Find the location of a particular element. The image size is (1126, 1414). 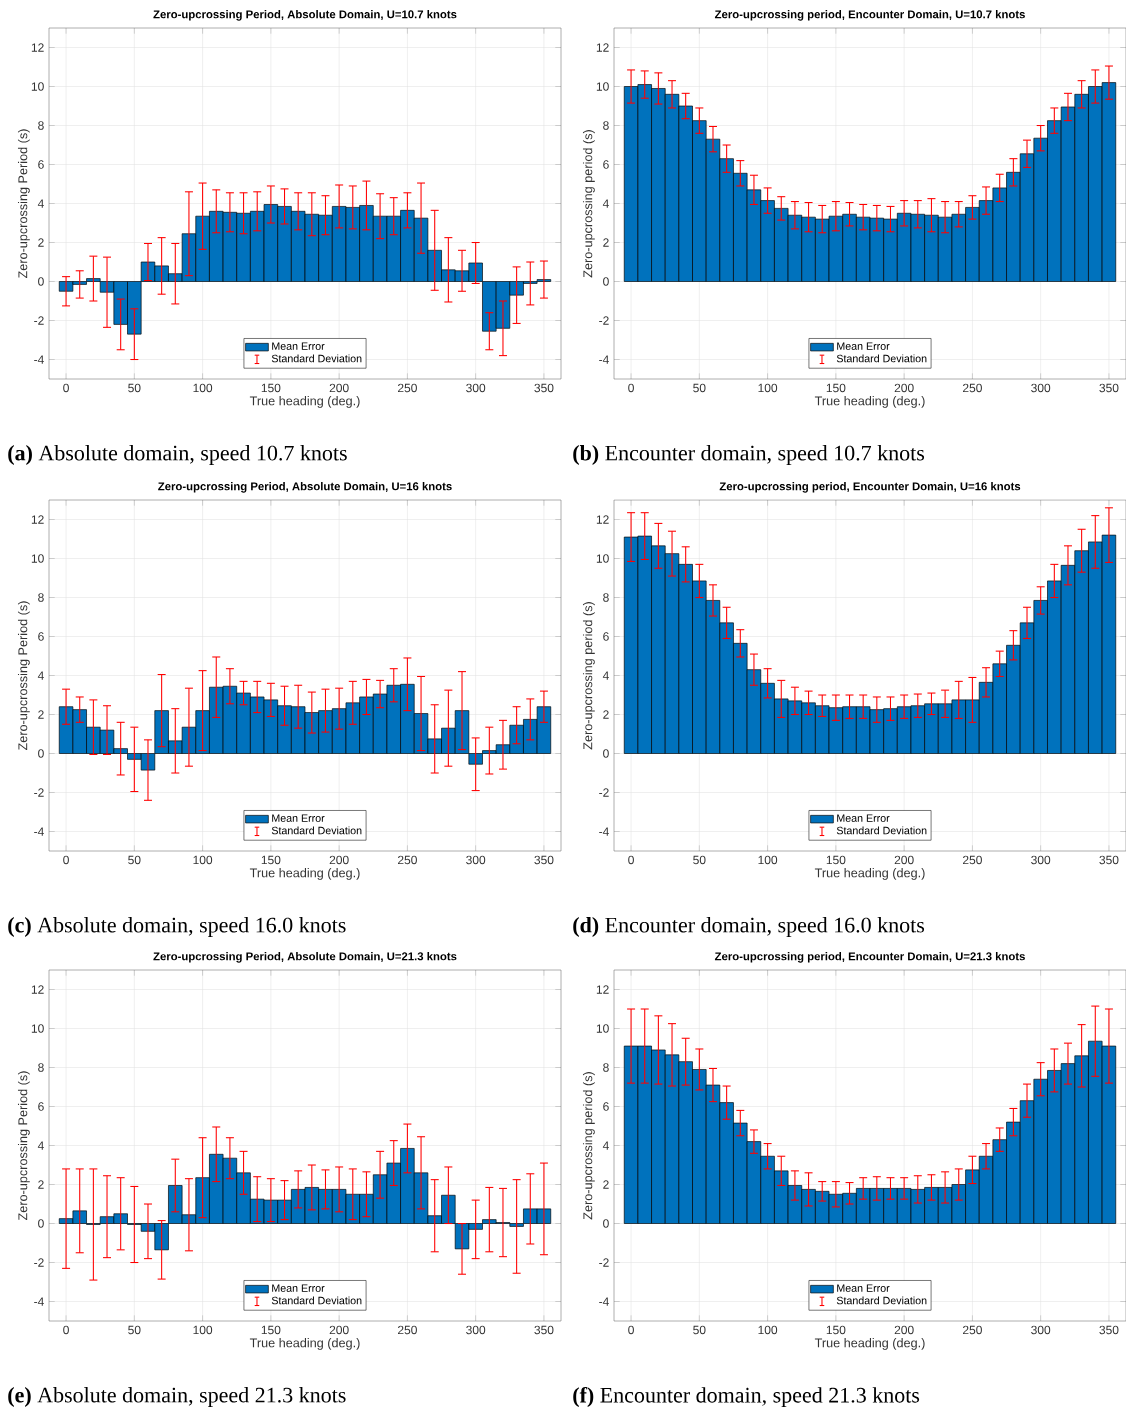

chart-title: Zero-upcrossing period, Encounter Domain, U=16 knots is located at coordinates (870, 487).